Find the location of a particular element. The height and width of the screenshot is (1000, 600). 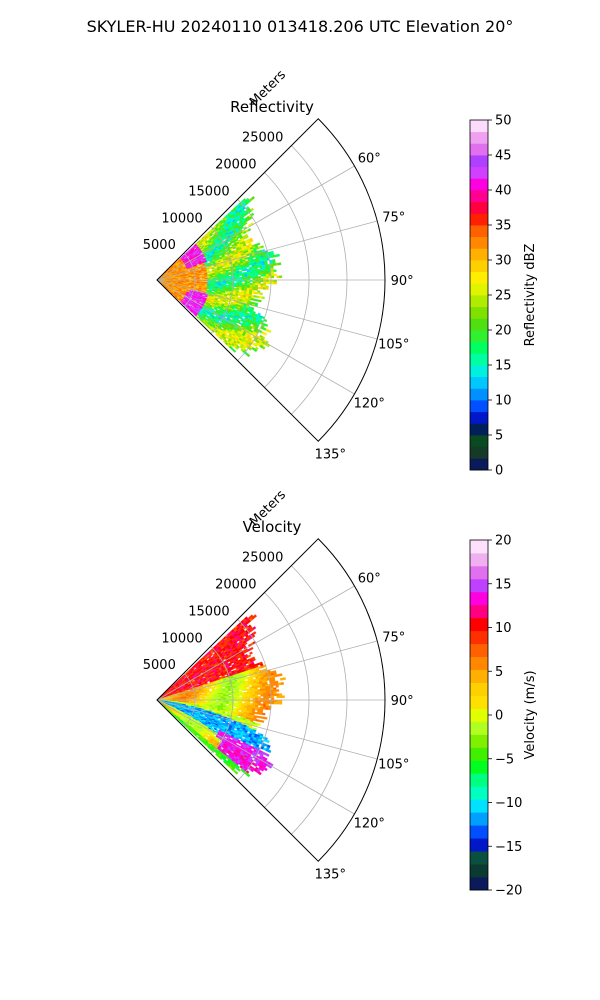

colorbar-tick-label: 30 is located at coordinates (503, 261).